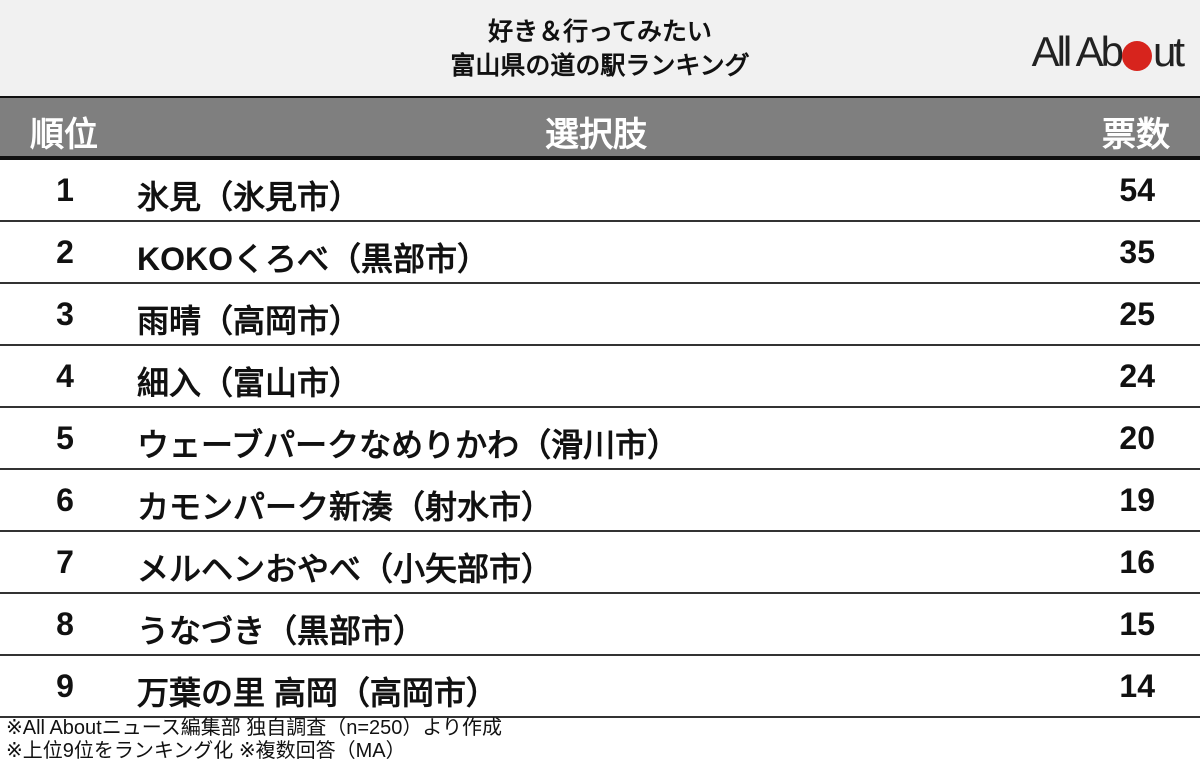  I want to click on title-line-2: 富山県の道の駅ランキング, so click(600, 66).